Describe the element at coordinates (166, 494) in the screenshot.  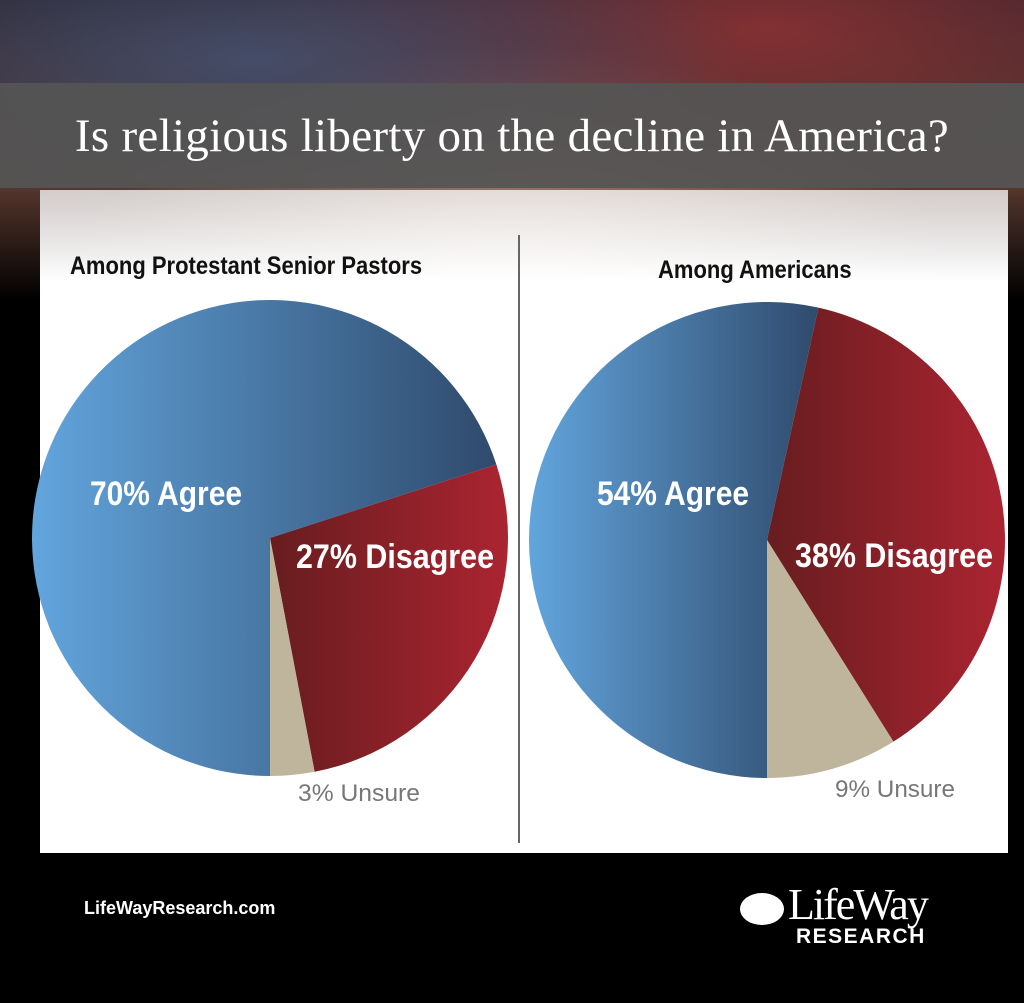
I see `data-label-agree: 70% Agree` at that location.